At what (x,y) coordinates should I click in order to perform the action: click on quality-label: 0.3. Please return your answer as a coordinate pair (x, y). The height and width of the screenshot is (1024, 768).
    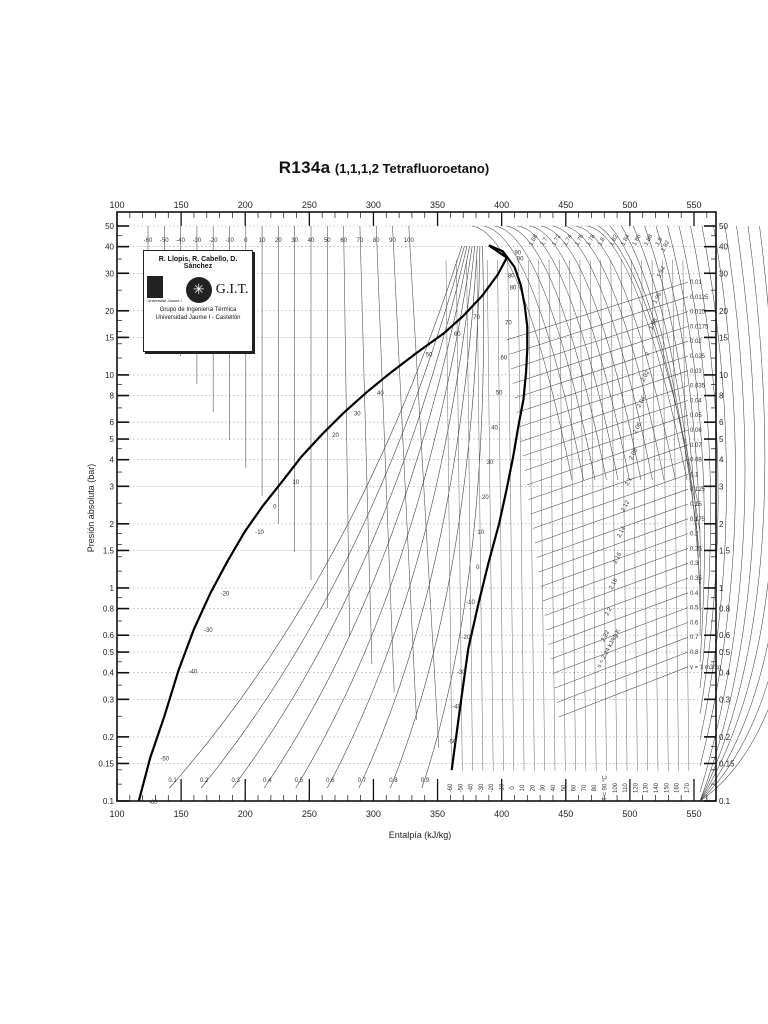
    Looking at the image, I should click on (235, 781).